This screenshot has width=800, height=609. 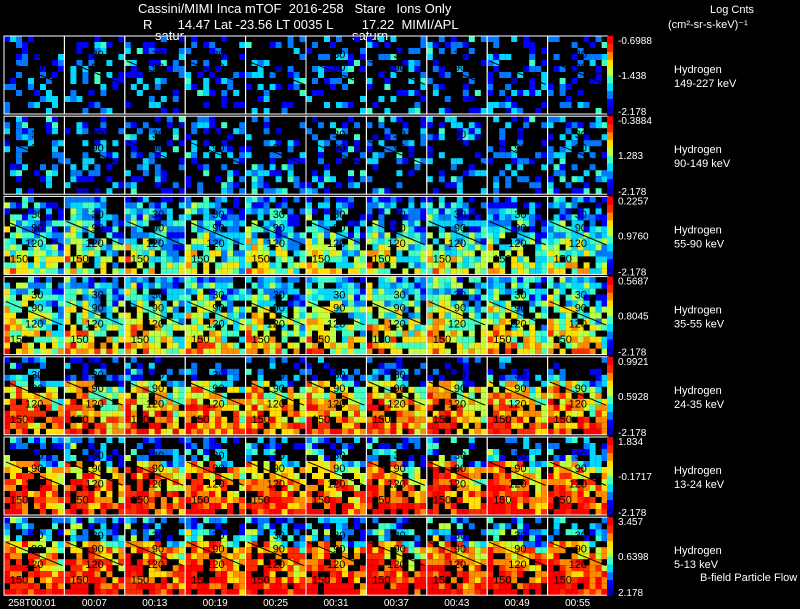 What do you see at coordinates (279, 55) in the screenshot?
I see `contour-label: 30` at bounding box center [279, 55].